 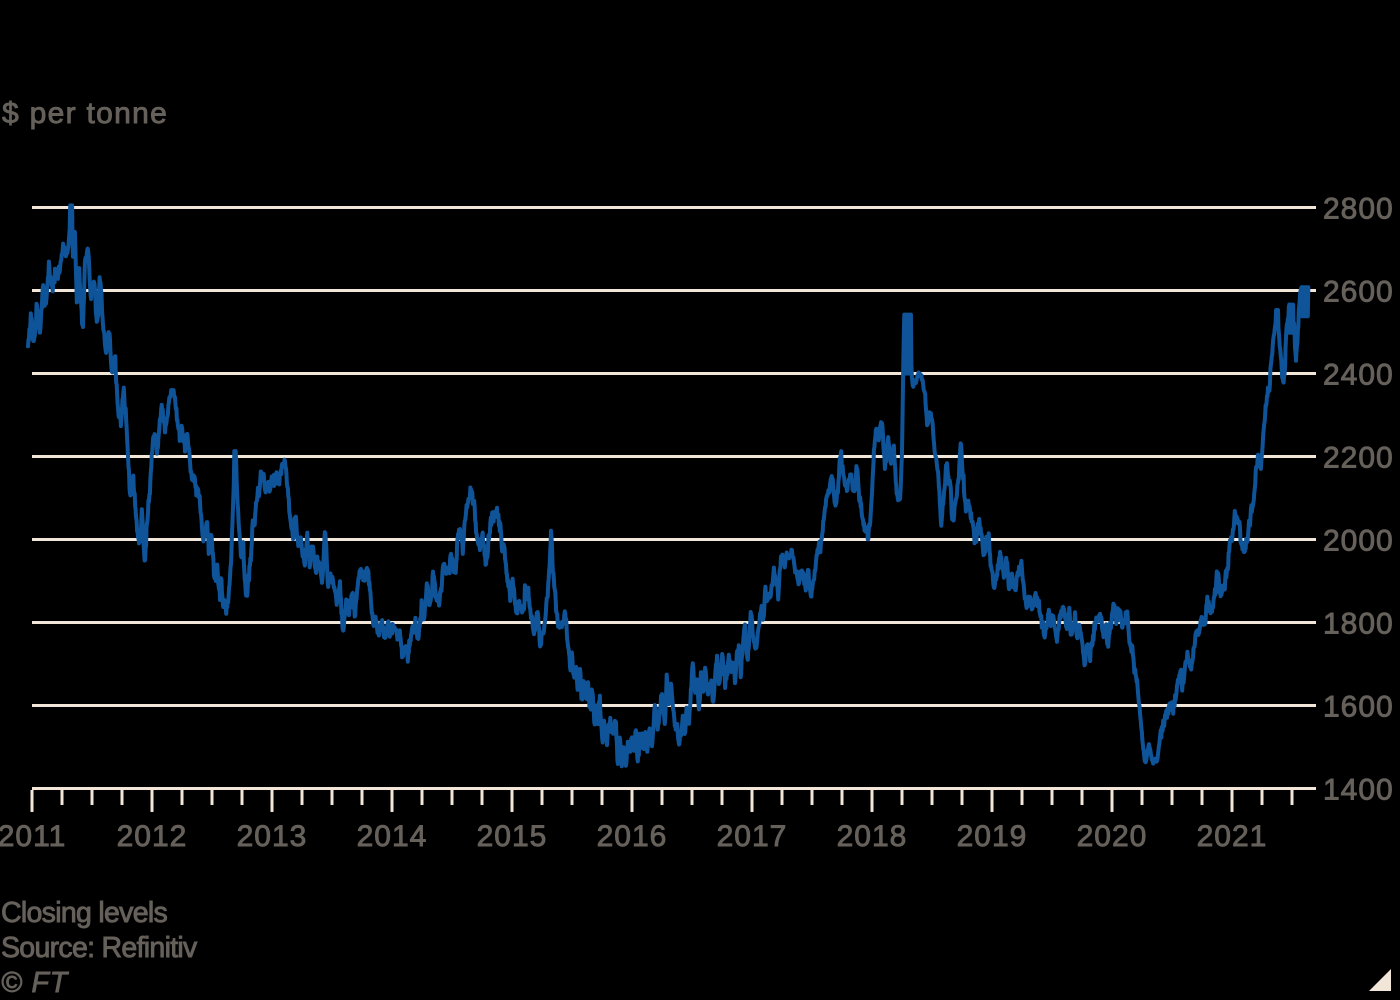 What do you see at coordinates (632, 836) in the screenshot?
I see `svg-text: 2016` at bounding box center [632, 836].